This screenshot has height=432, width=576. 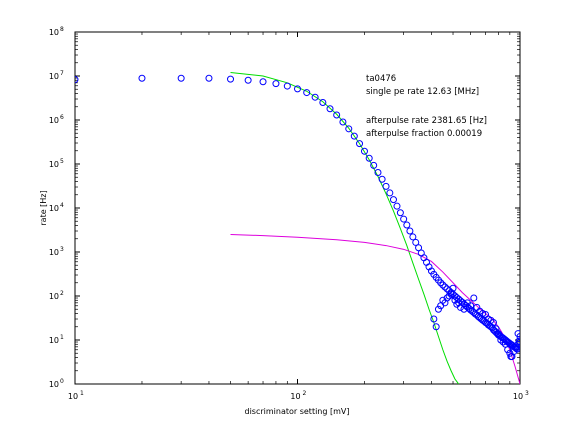 What do you see at coordinates (62, 381) in the screenshot?
I see `y-tick-exponent: 0` at bounding box center [62, 381].